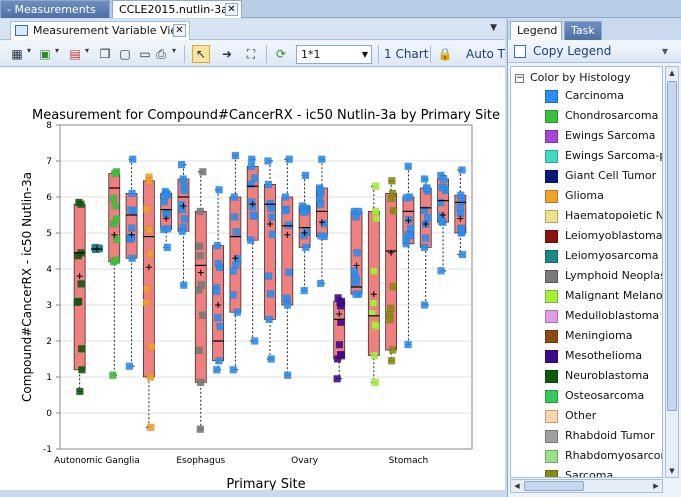  I want to click on layout-select: 1*1 ▼, so click(334, 54).